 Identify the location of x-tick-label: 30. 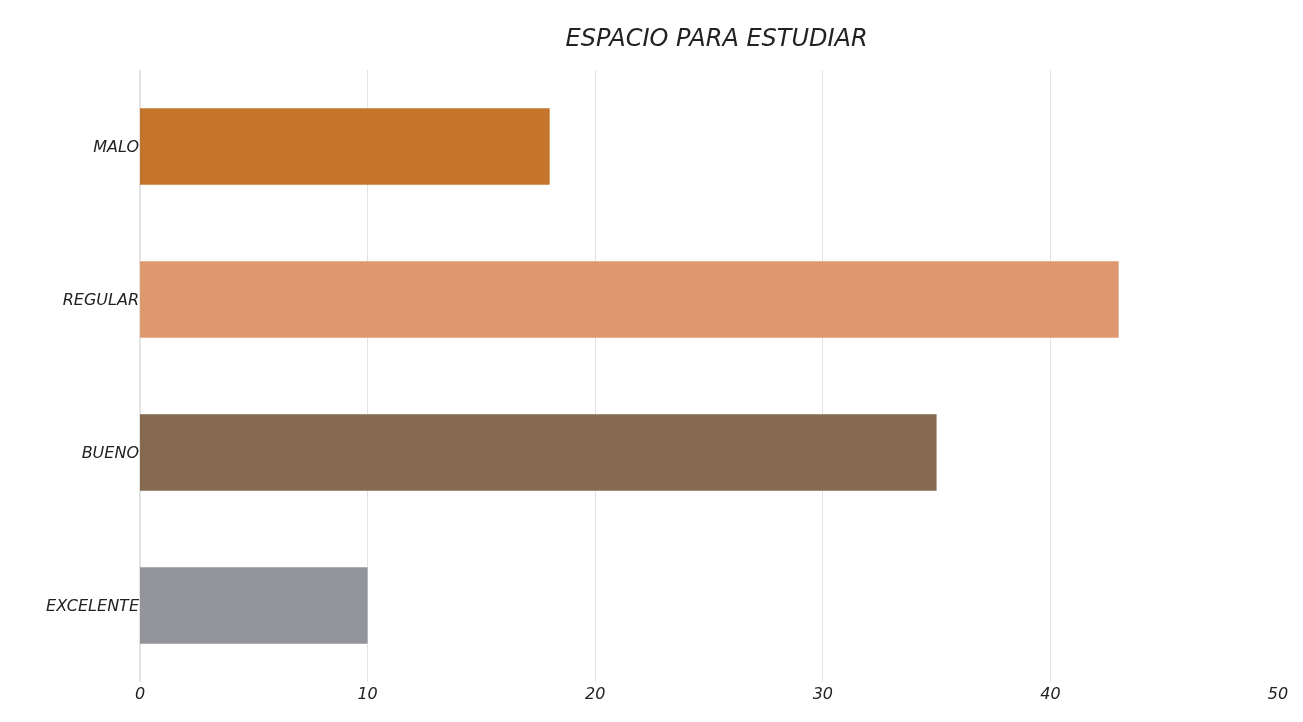
(822, 693).